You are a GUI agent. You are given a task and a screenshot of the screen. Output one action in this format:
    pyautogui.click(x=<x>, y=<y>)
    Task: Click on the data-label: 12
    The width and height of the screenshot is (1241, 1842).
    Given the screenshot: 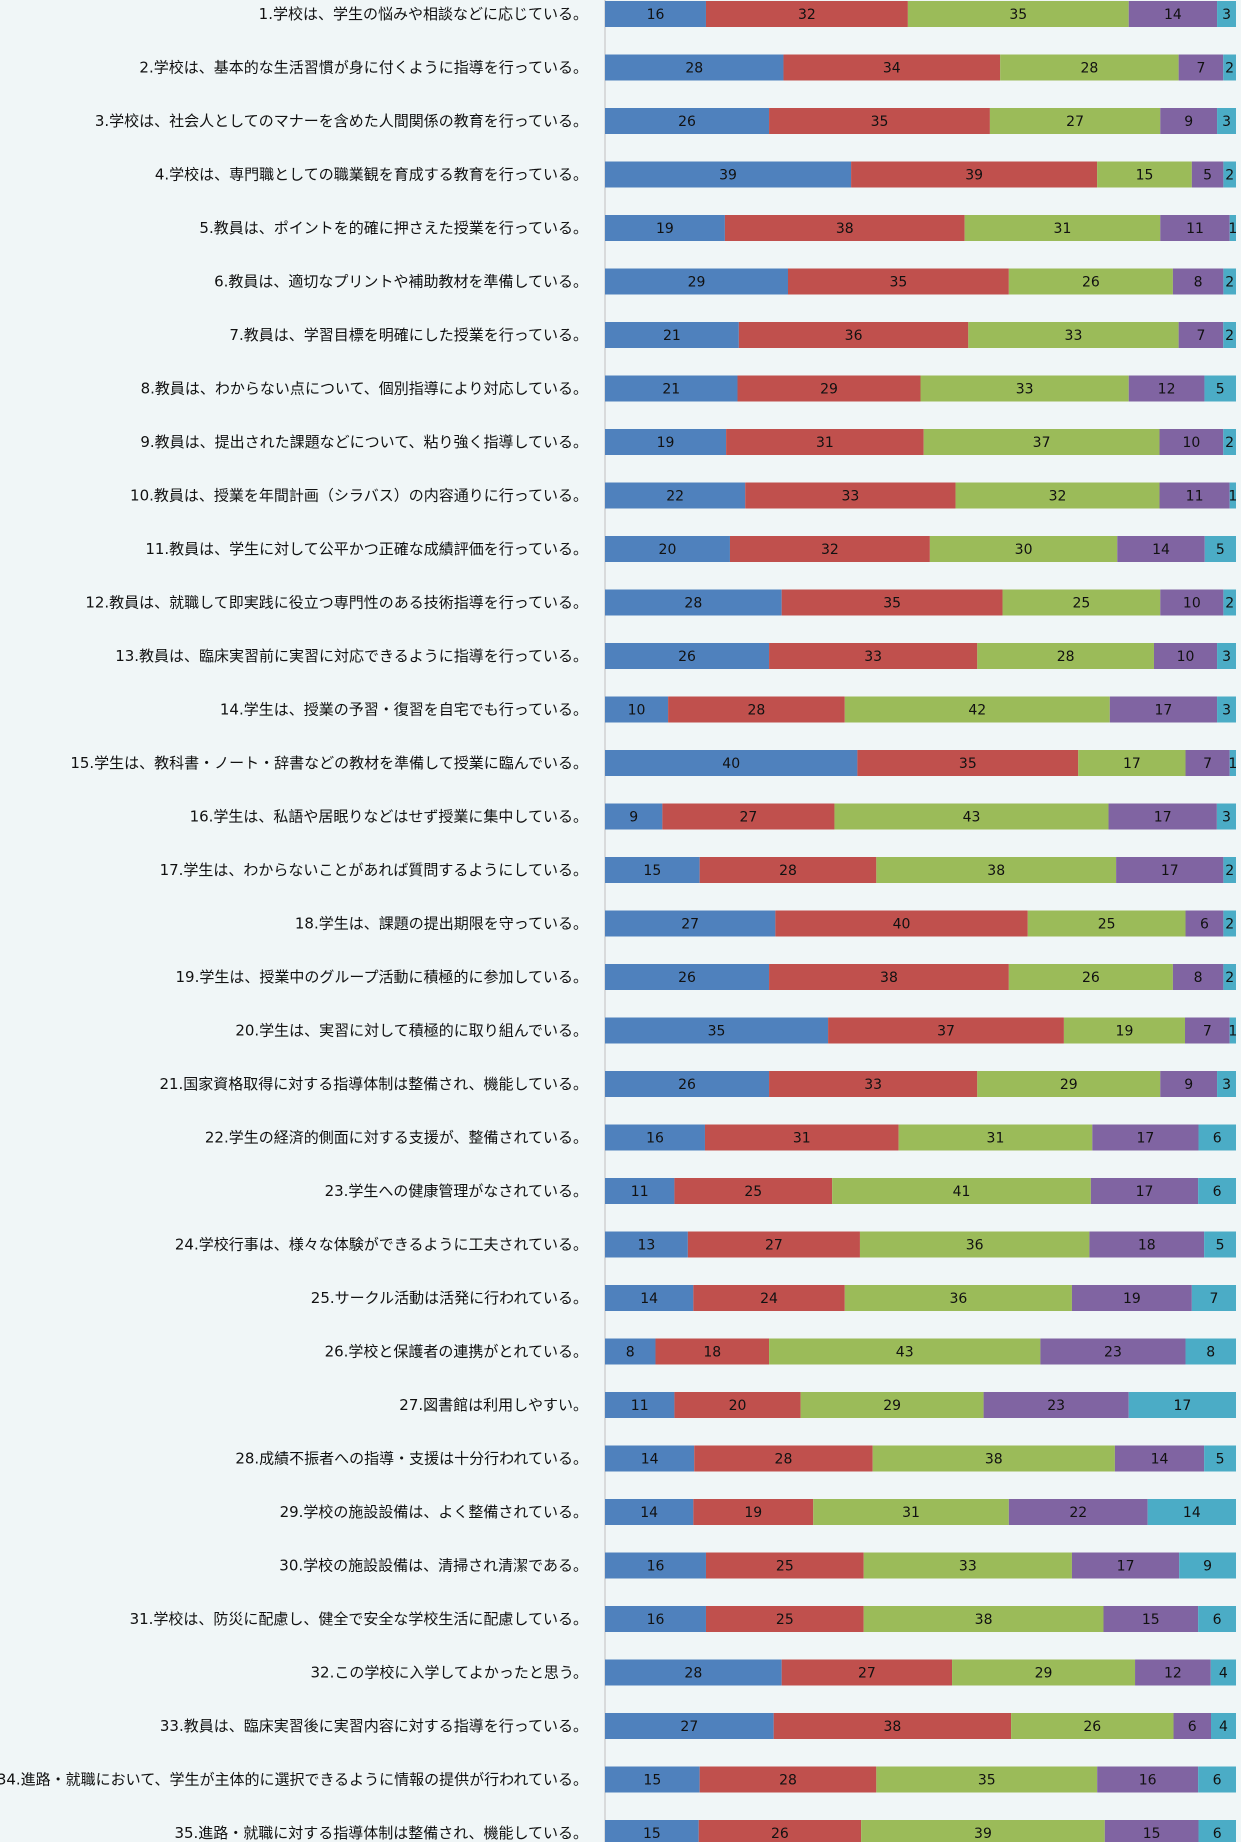 What is the action you would take?
    pyautogui.click(x=1167, y=390)
    